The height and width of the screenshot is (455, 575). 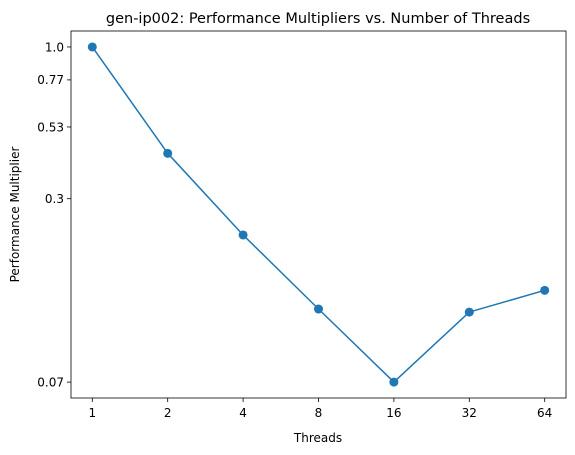 I want to click on y-tick-label: 1.0, so click(x=54, y=47).